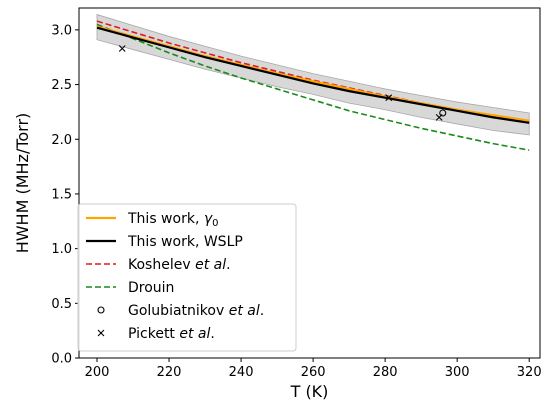 The height and width of the screenshot is (404, 547). What do you see at coordinates (529, 372) in the screenshot?
I see `x-tick-label: 320` at bounding box center [529, 372].